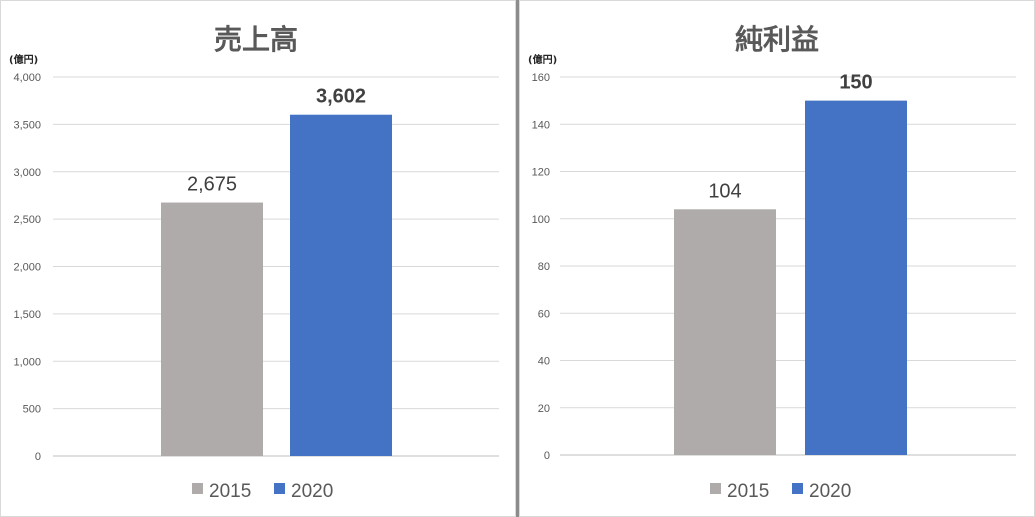 Image resolution: width=1035 pixels, height=517 pixels. What do you see at coordinates (544, 362) in the screenshot?
I see `y-tick-label: 40` at bounding box center [544, 362].